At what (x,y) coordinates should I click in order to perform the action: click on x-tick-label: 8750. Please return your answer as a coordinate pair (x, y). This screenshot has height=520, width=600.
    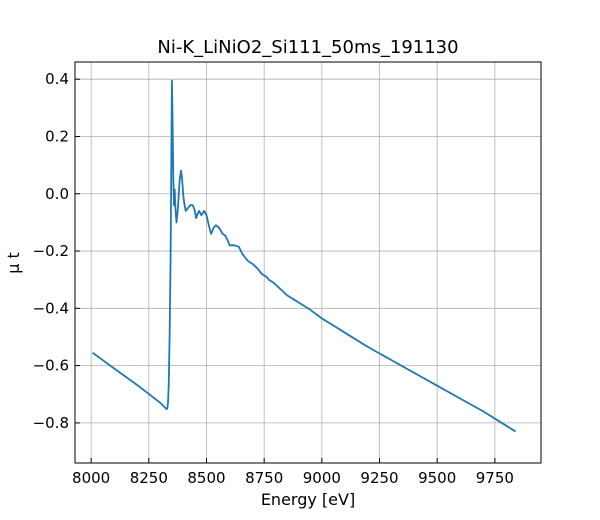
    Looking at the image, I should click on (264, 478).